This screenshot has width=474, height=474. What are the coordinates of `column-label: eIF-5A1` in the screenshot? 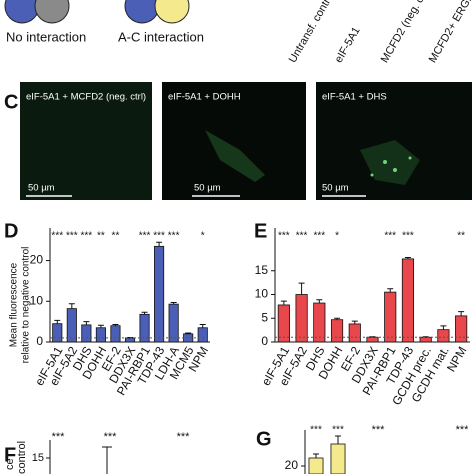 It's located at (348, 45).